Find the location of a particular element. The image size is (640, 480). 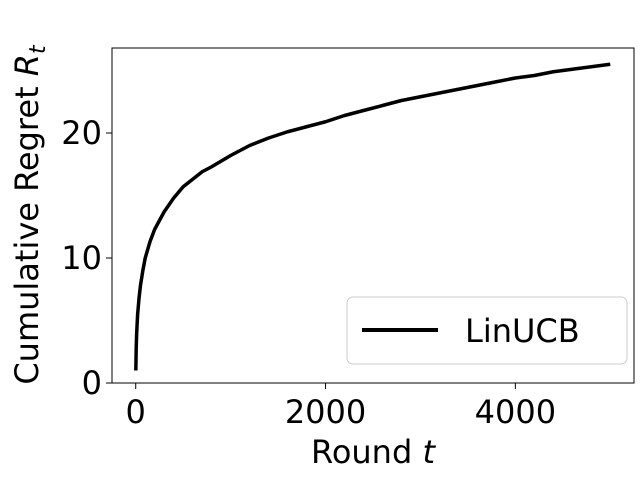

legend: LinUCB is located at coordinates (487, 330).